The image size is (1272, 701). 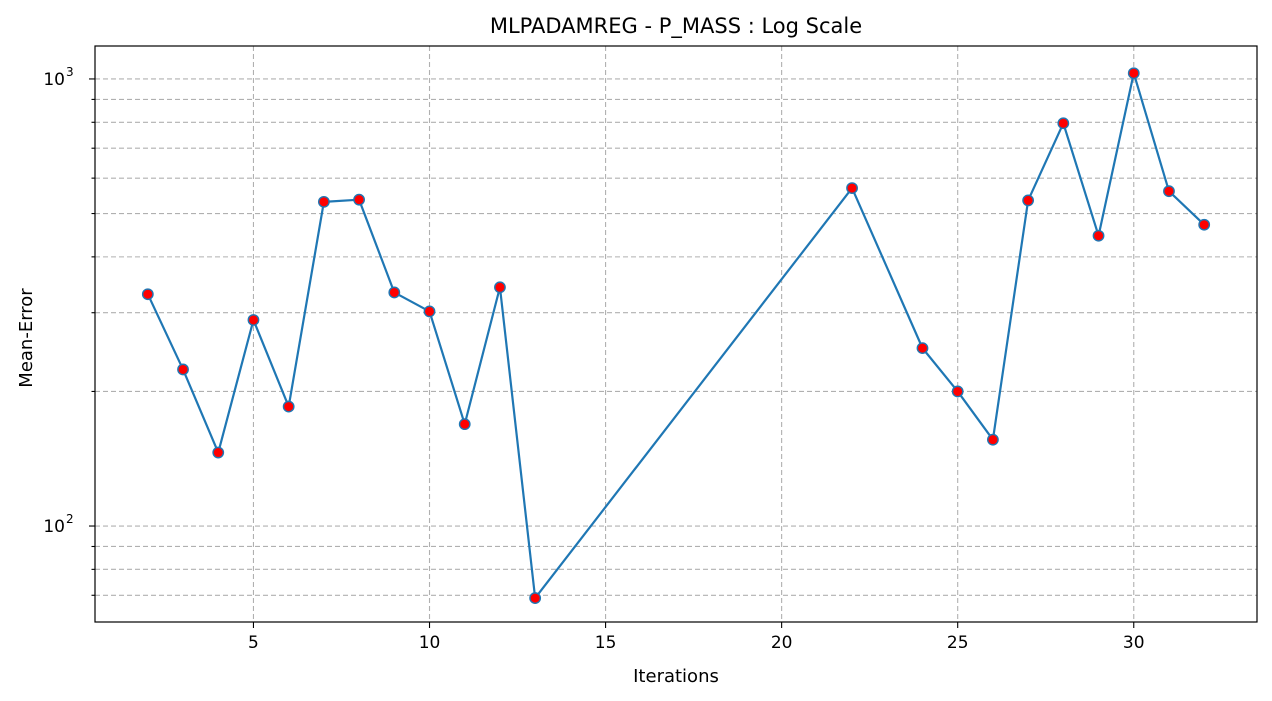 What do you see at coordinates (958, 643) in the screenshot?
I see `x-tick-label: 25` at bounding box center [958, 643].